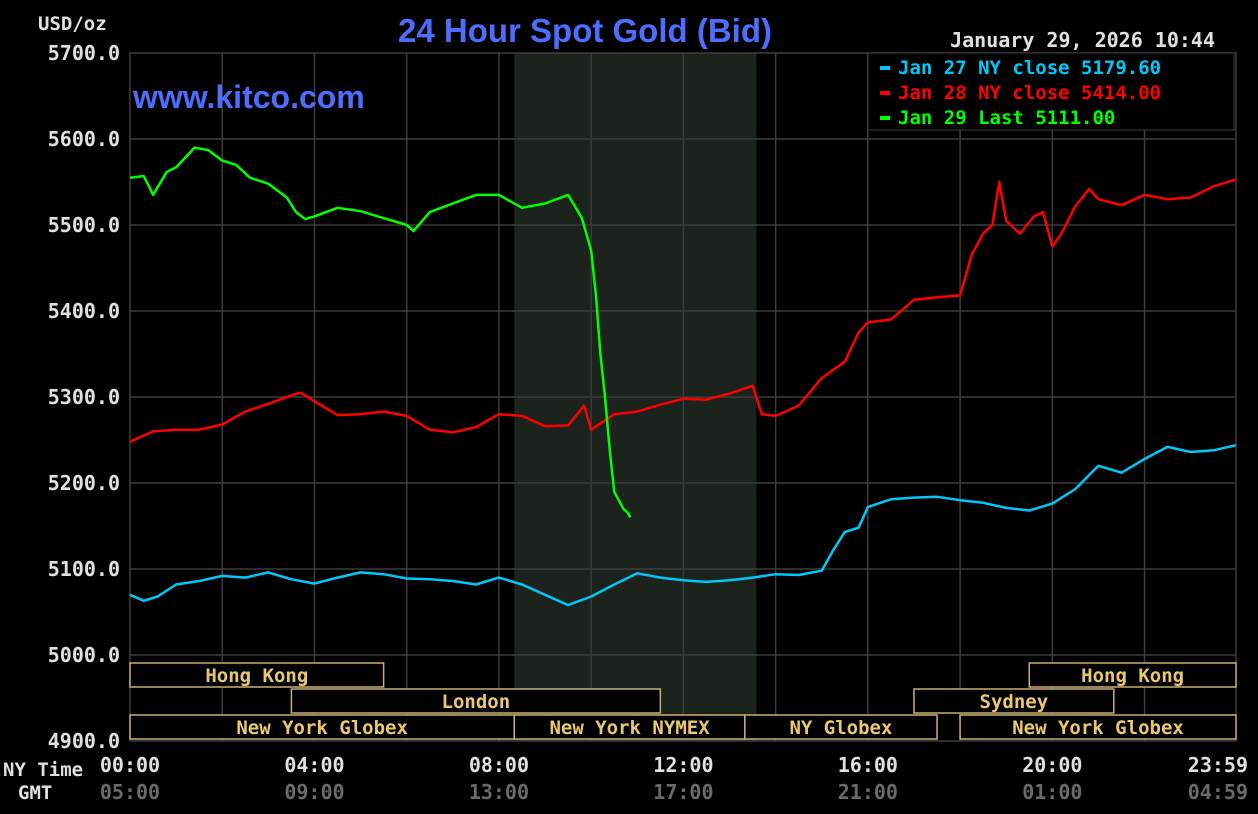 Image resolution: width=1258 pixels, height=814 pixels. What do you see at coordinates (130, 792) in the screenshot?
I see `x-tick-label-gmt: 05:00` at bounding box center [130, 792].